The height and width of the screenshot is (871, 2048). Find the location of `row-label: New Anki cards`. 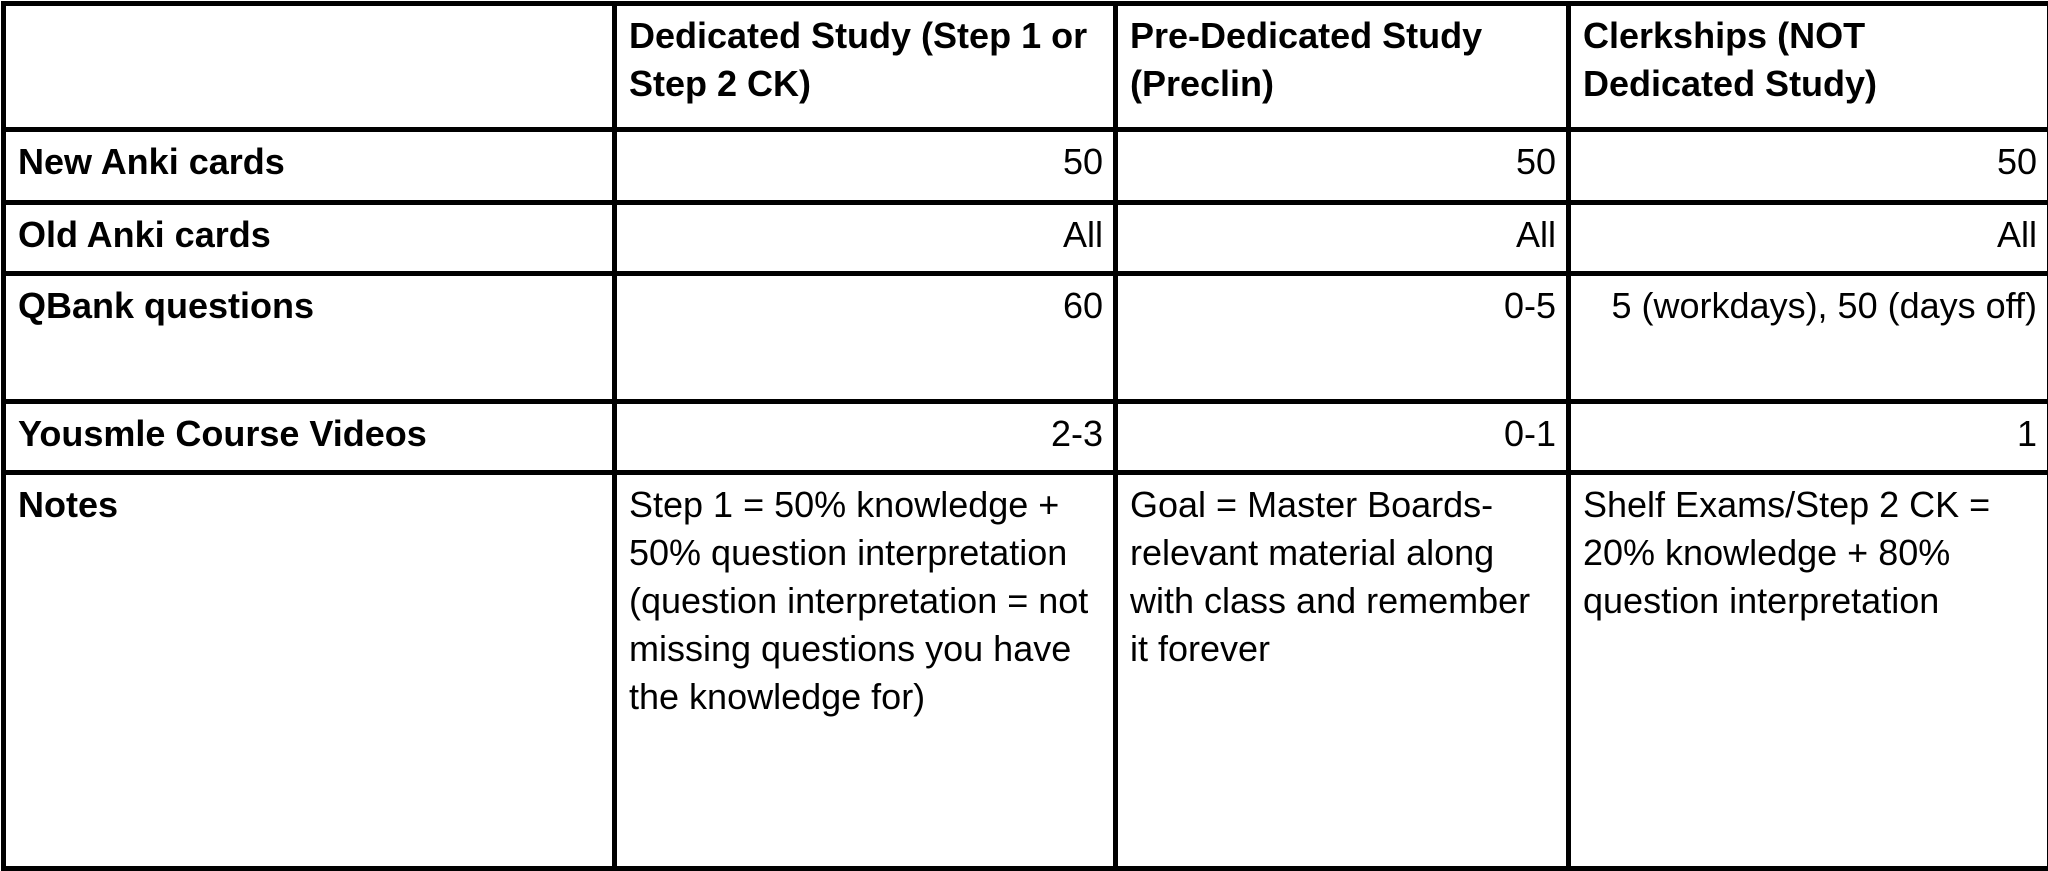

row-label: New Anki cards is located at coordinates (309, 166).